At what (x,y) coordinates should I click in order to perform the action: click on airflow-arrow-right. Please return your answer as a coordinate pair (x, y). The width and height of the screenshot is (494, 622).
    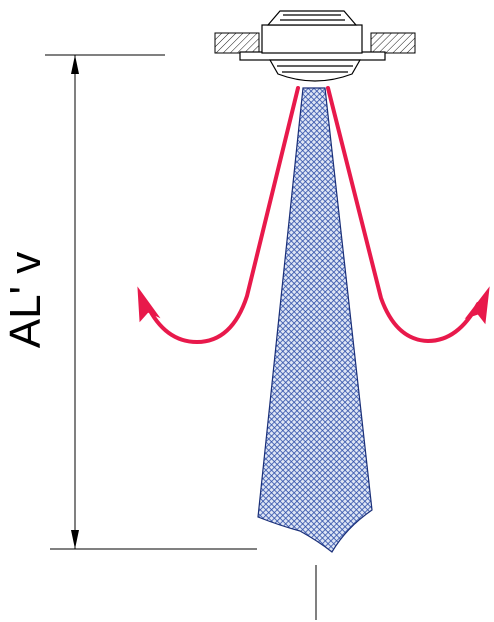
    Looking at the image, I should click on (403, 215).